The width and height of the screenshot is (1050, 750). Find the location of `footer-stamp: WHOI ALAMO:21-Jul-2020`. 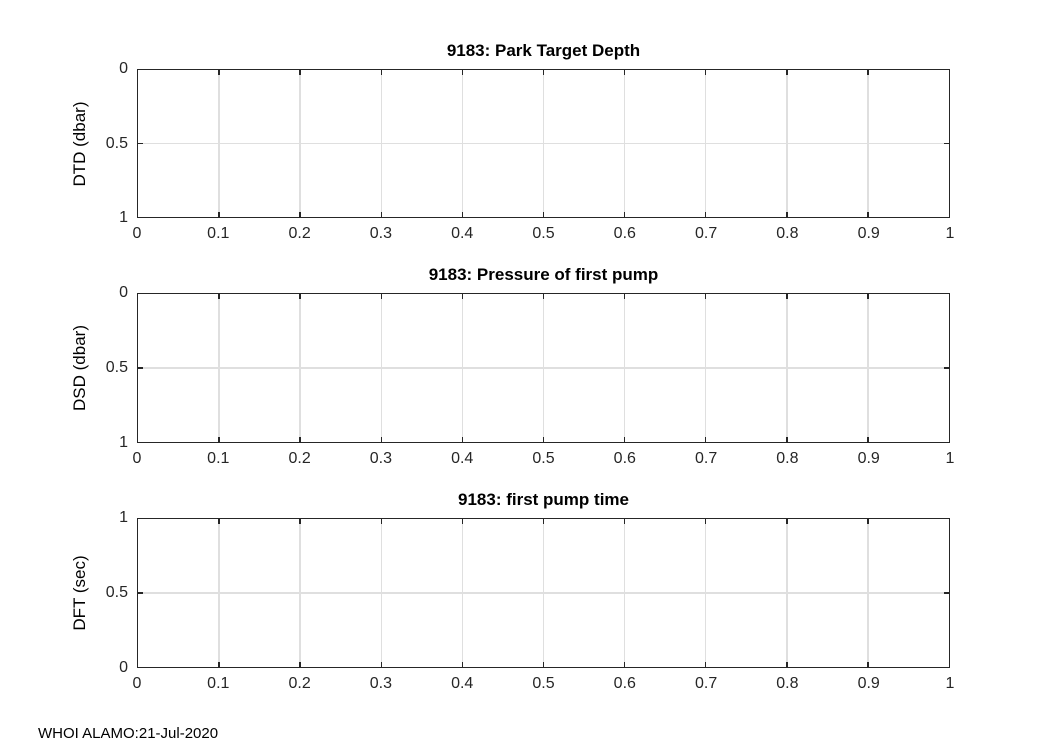

footer-stamp: WHOI ALAMO:21-Jul-2020 is located at coordinates (128, 733).